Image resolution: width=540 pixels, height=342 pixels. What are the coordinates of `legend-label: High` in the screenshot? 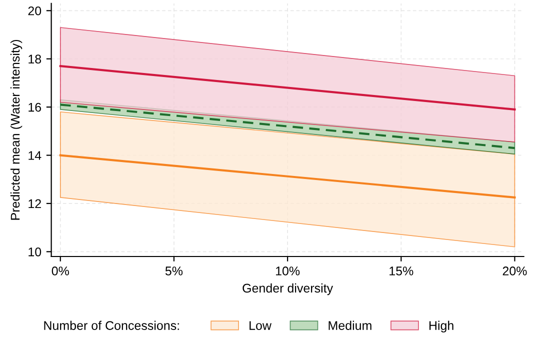 It's located at (441, 326).